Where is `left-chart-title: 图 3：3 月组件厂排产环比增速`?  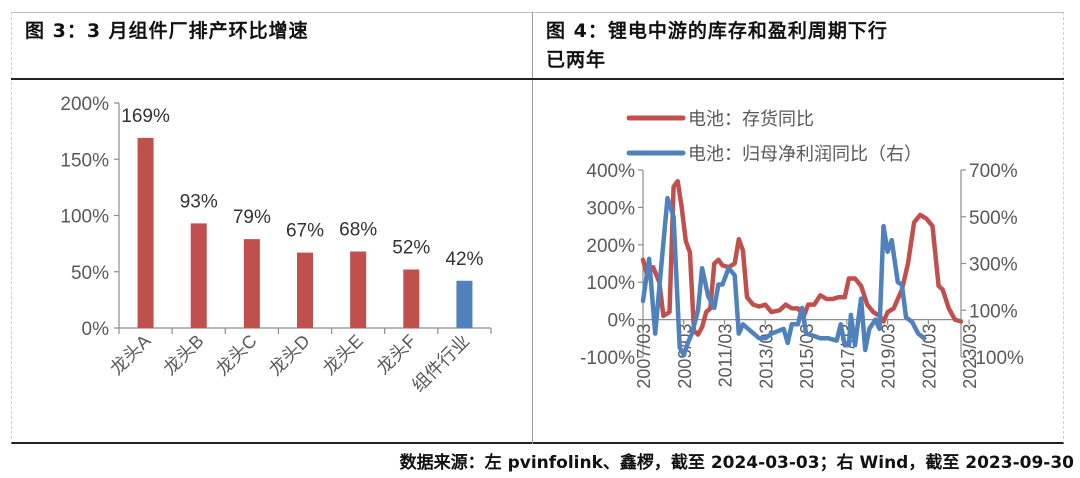 left-chart-title: 图 3：3 月组件厂排产环比增速 is located at coordinates (167, 31).